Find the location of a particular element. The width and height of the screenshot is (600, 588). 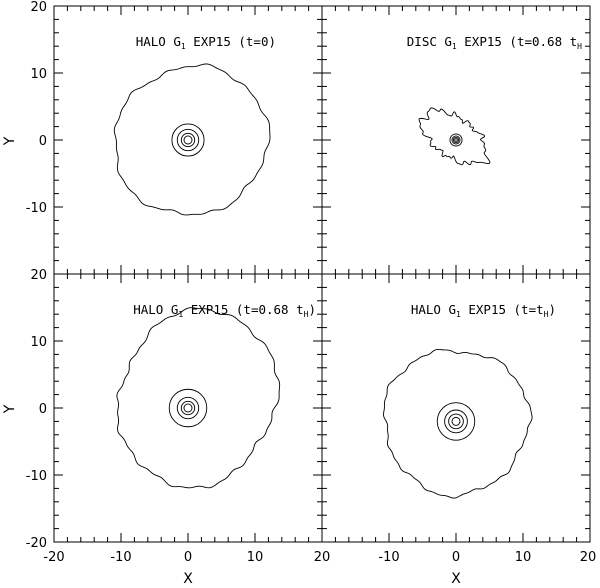

y-tick-label: -20 is located at coordinates (36, 543).